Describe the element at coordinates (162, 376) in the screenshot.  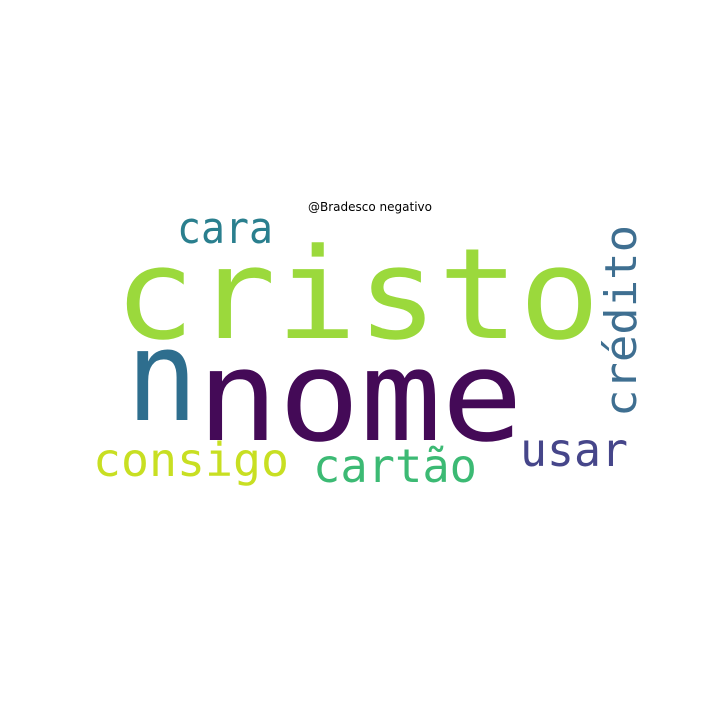
I see `word-n: n` at that location.